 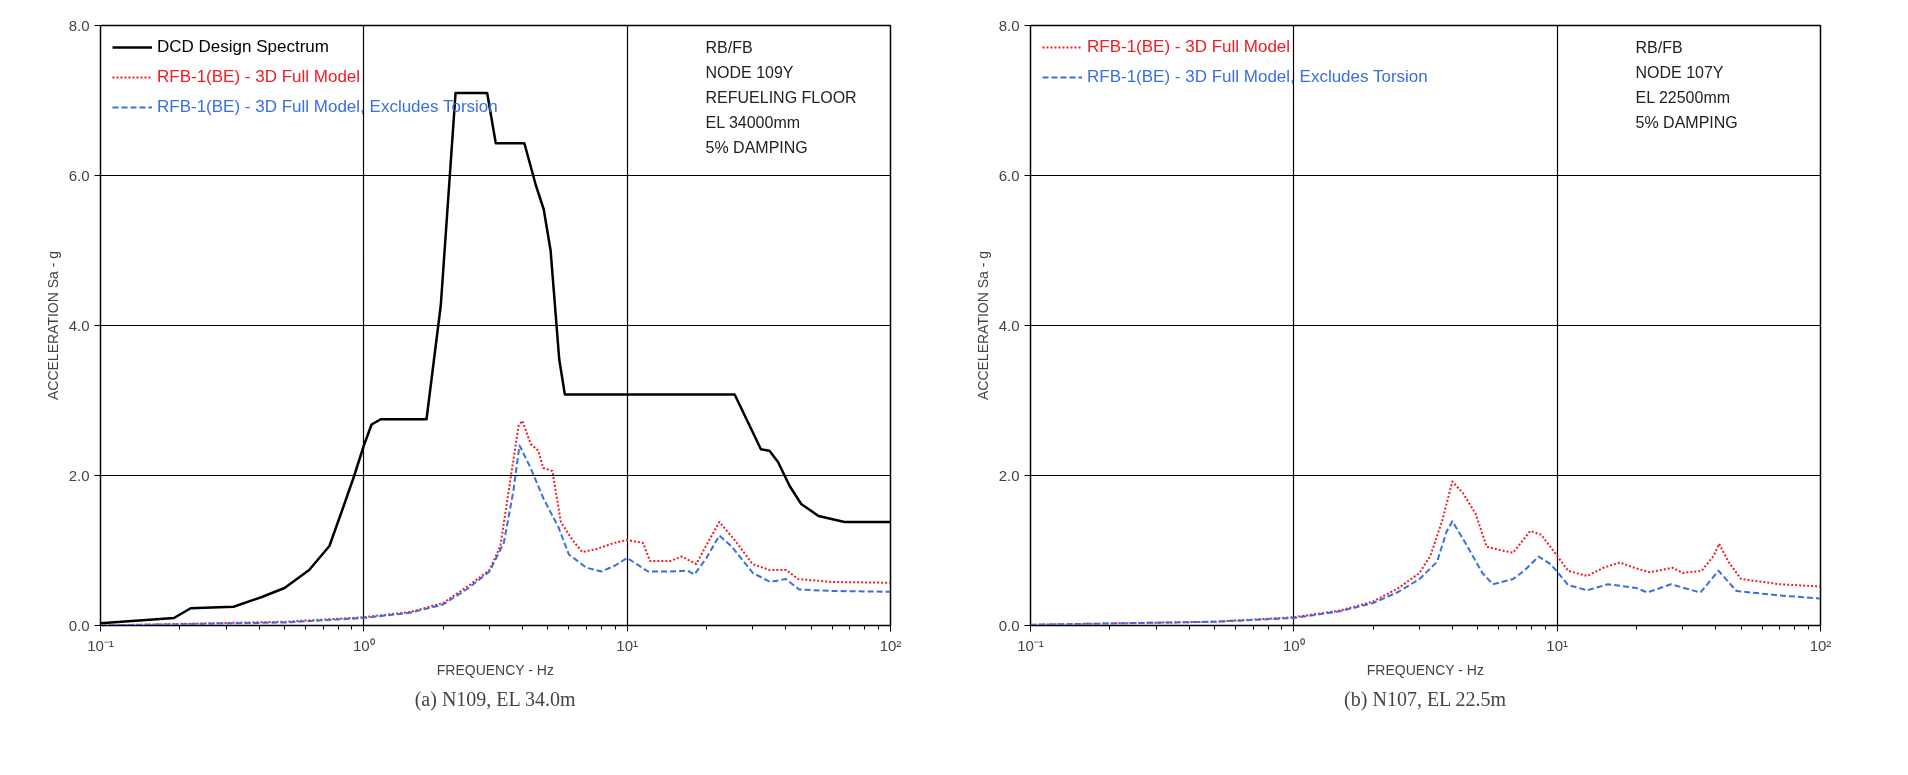 What do you see at coordinates (243, 47) in the screenshot?
I see `legend-label: DCD Design Spectrum` at bounding box center [243, 47].